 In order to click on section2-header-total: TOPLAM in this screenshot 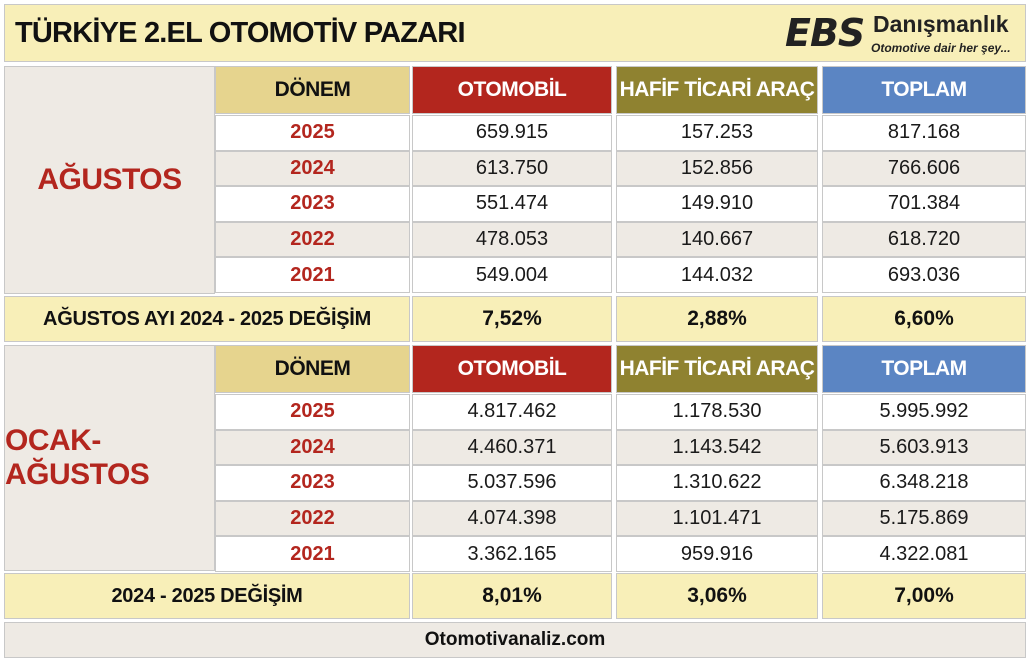, I will do `click(924, 369)`.